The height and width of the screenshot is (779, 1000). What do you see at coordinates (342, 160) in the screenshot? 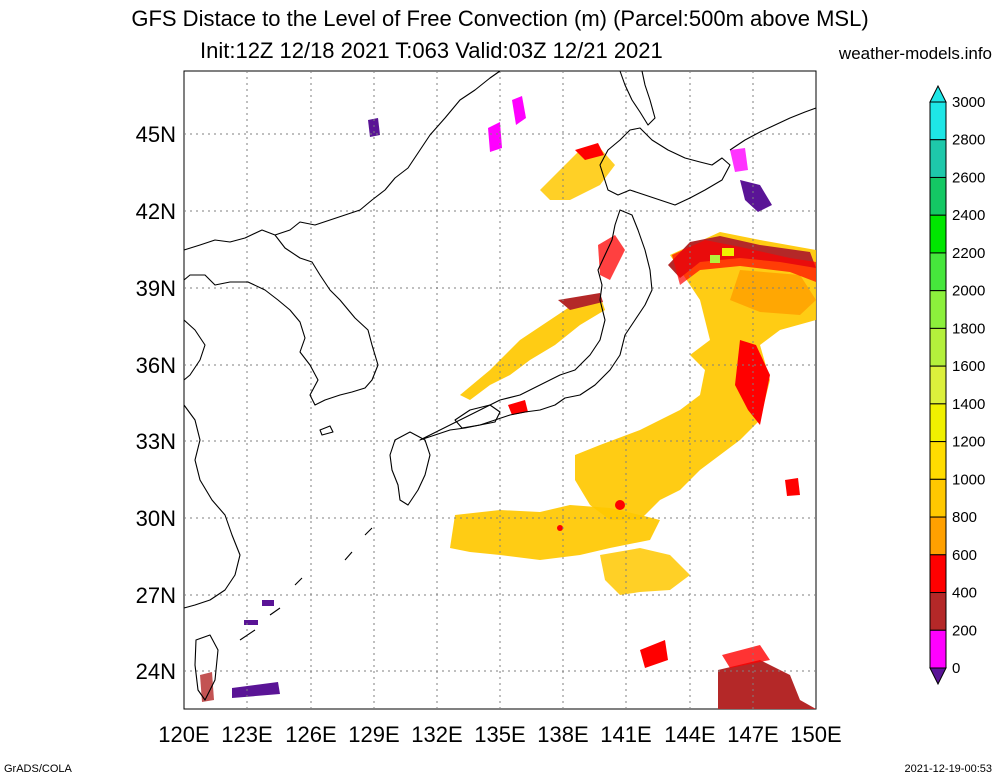
I see `asia-mainland-coast` at bounding box center [342, 160].